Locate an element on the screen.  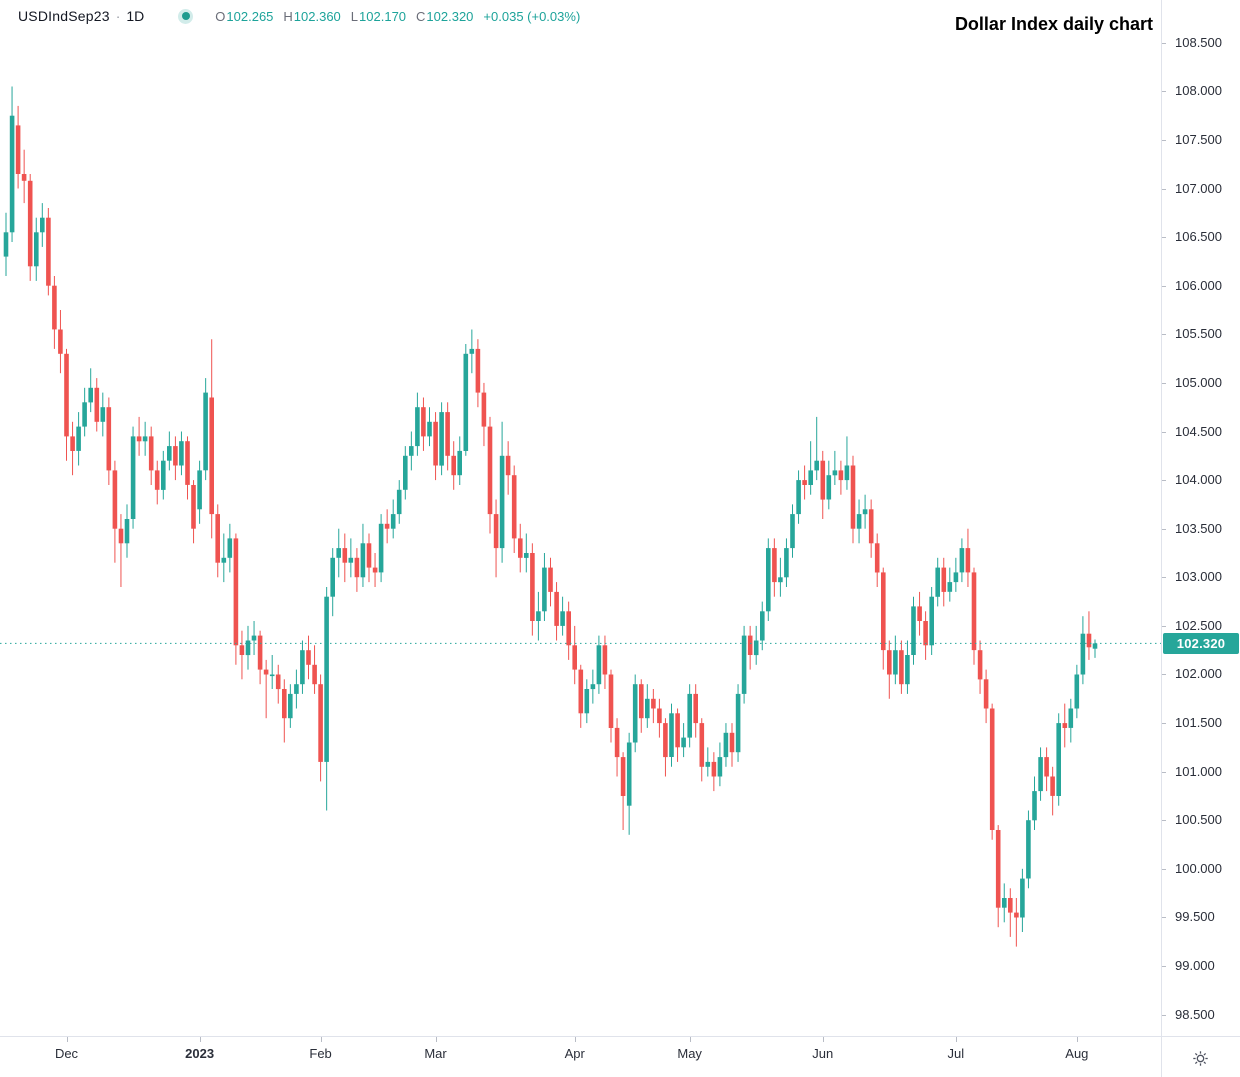
price-tick-label: 105.000 is located at coordinates (1198, 382).